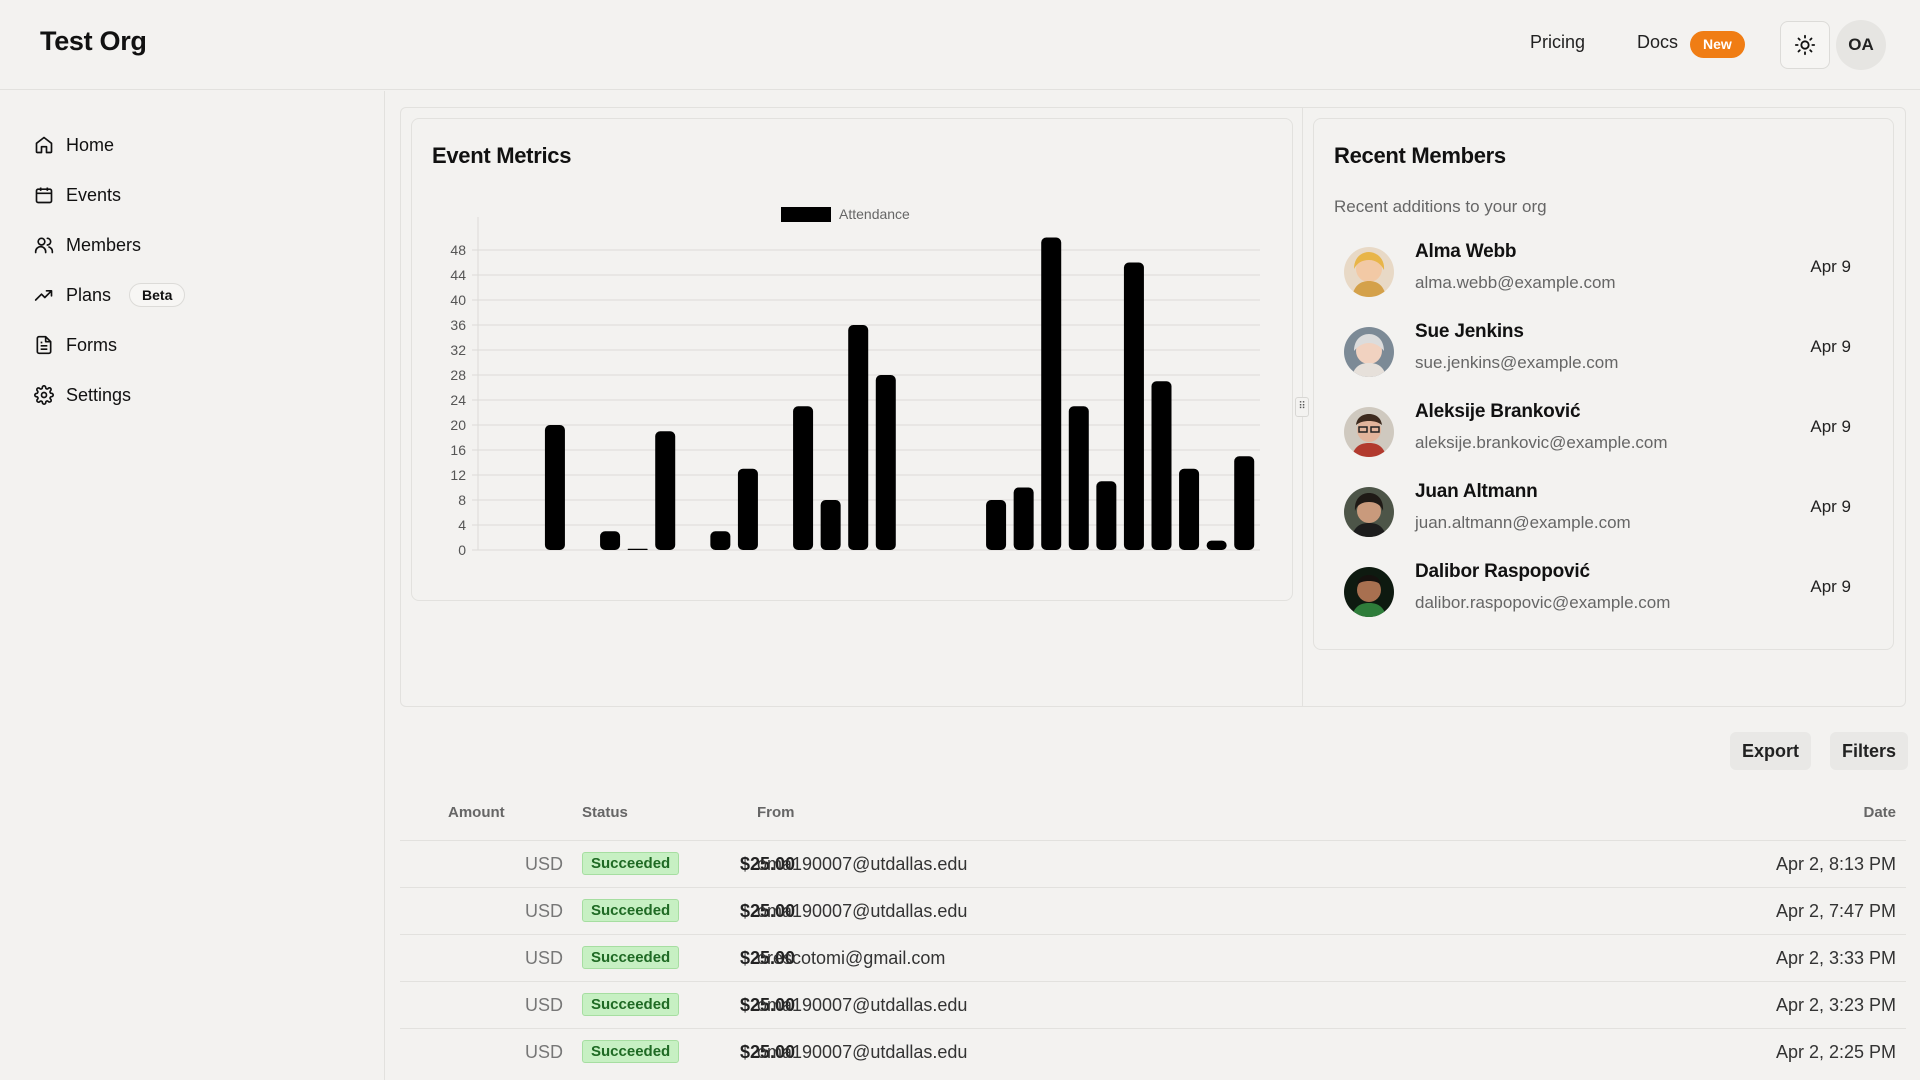  I want to click on theme-toggle-button, so click(1805, 45).